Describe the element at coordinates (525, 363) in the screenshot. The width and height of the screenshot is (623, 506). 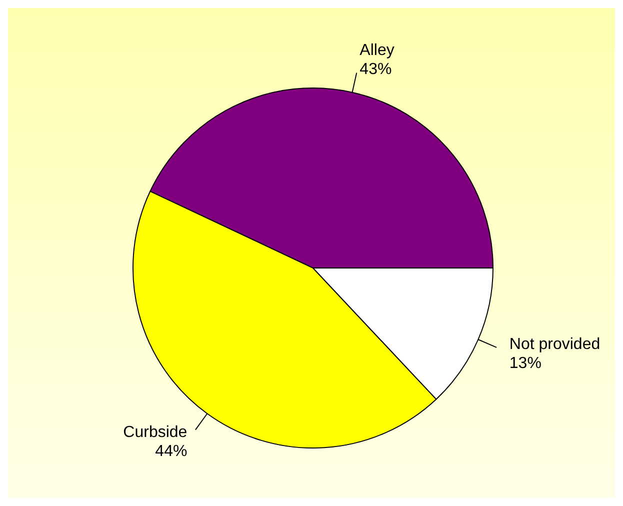
I see `data-label: 13%` at that location.